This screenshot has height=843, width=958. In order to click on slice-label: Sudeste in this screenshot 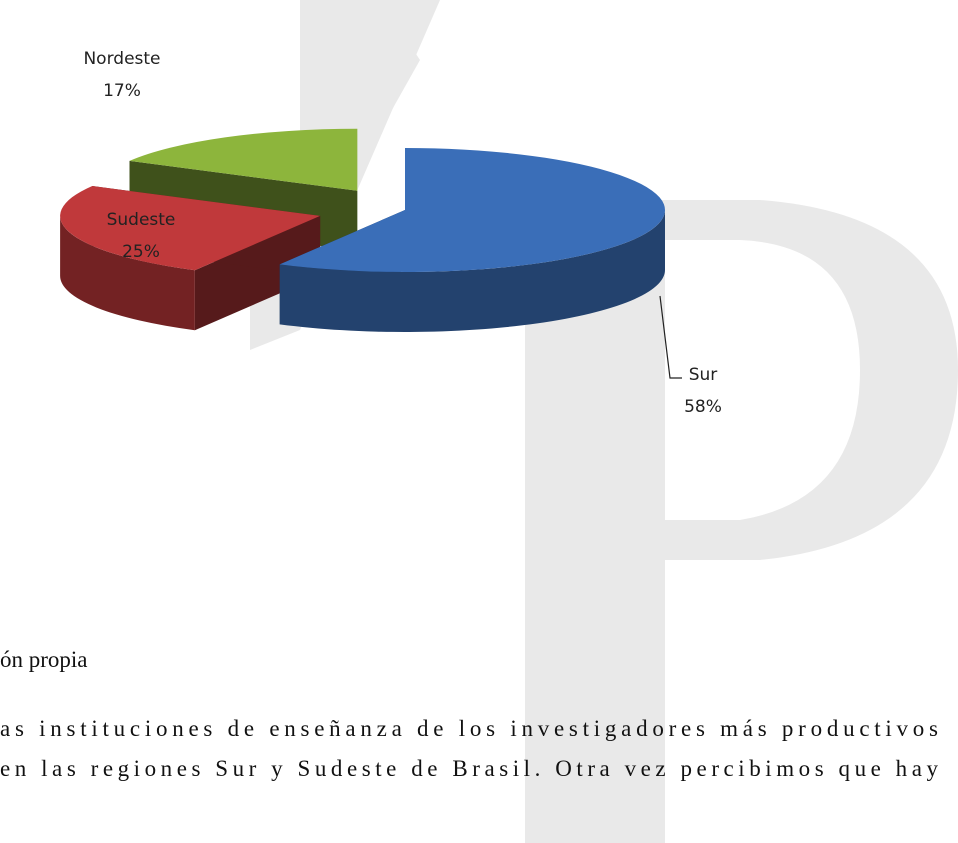, I will do `click(141, 220)`.